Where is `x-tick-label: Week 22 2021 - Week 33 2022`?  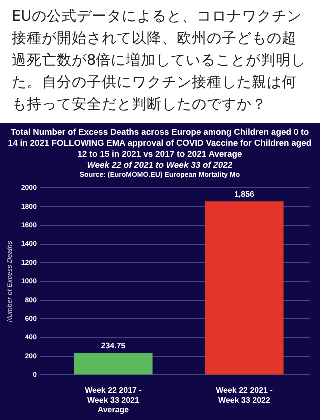 x-tick-label: Week 22 2021 - Week 33 2022 is located at coordinates (245, 395).